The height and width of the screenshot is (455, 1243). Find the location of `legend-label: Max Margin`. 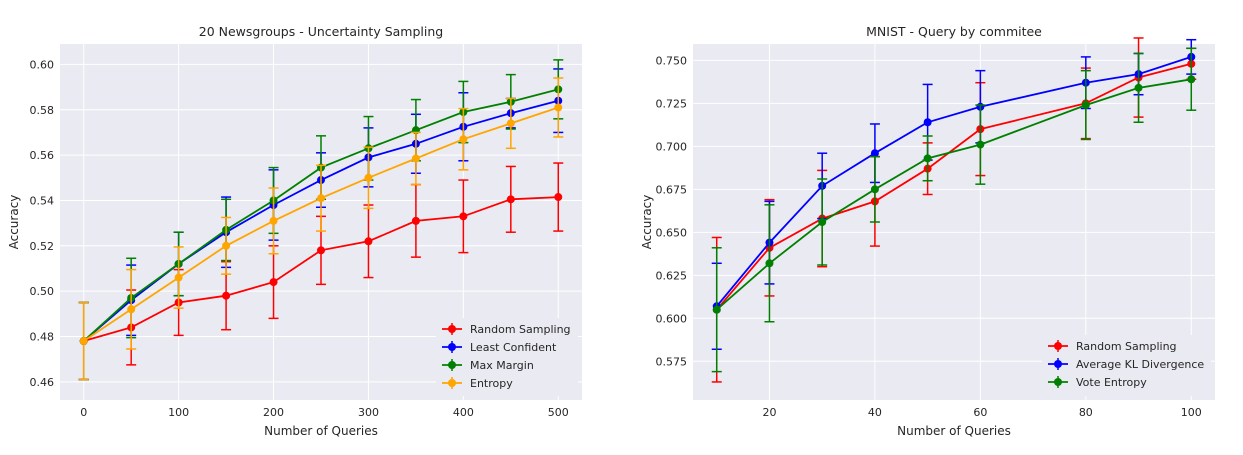

legend-label: Max Margin is located at coordinates (502, 365).